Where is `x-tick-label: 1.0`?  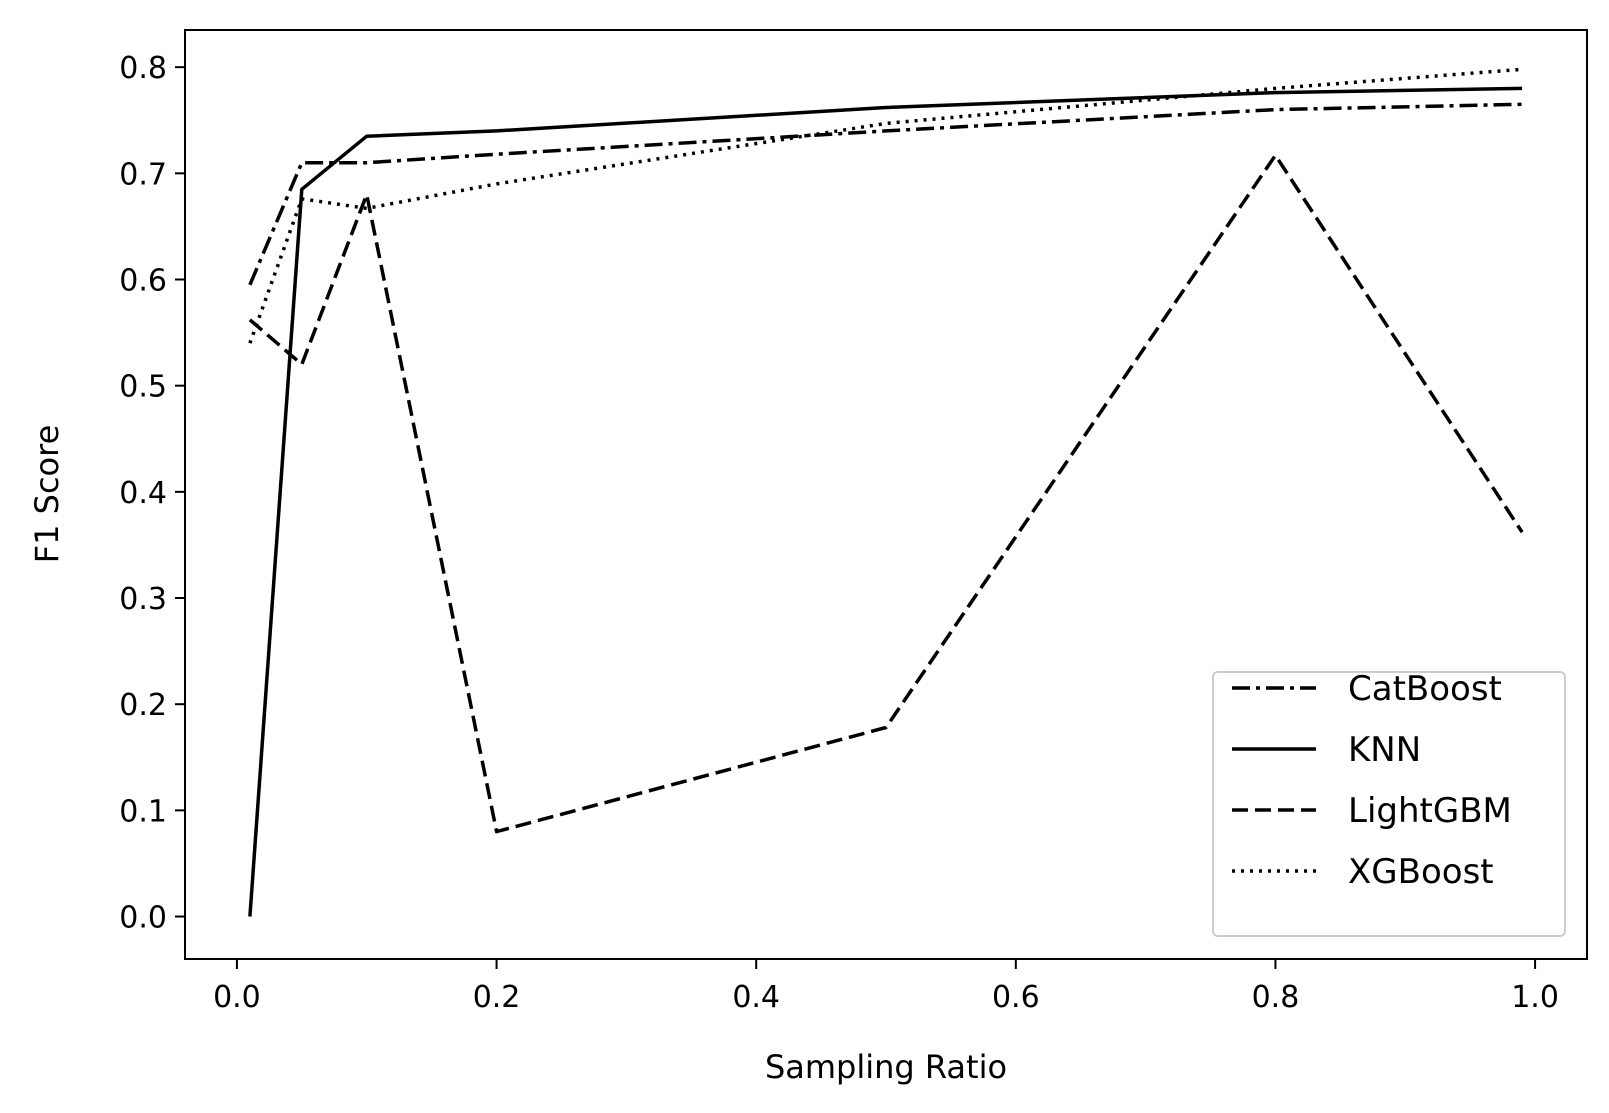 x-tick-label: 1.0 is located at coordinates (1535, 997).